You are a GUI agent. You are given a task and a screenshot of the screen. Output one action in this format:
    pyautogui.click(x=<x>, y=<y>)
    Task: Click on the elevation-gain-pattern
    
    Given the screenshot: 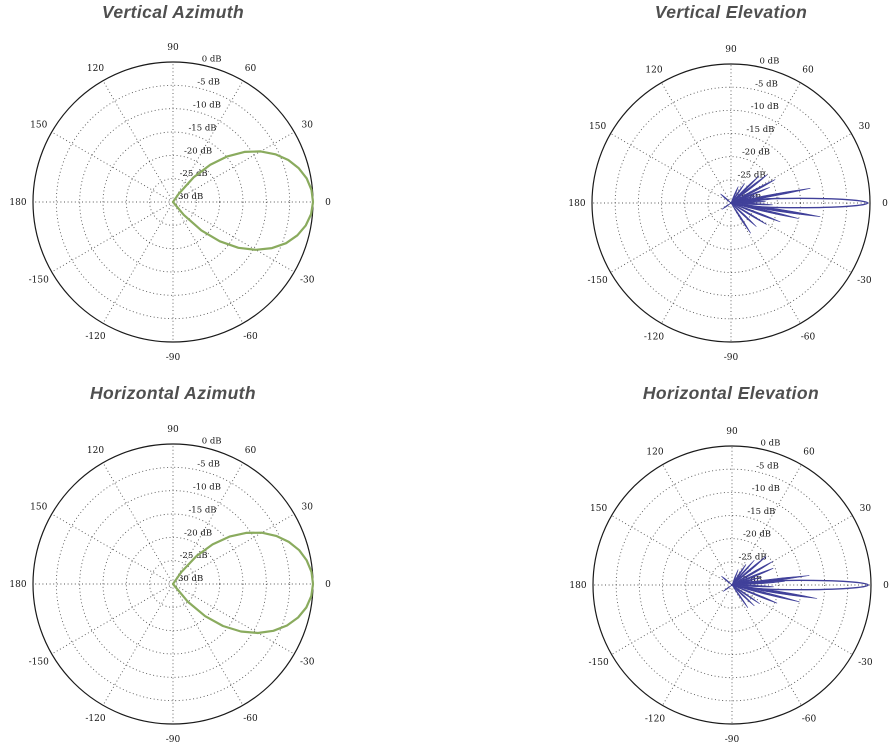 What is the action you would take?
    pyautogui.click(x=794, y=204)
    